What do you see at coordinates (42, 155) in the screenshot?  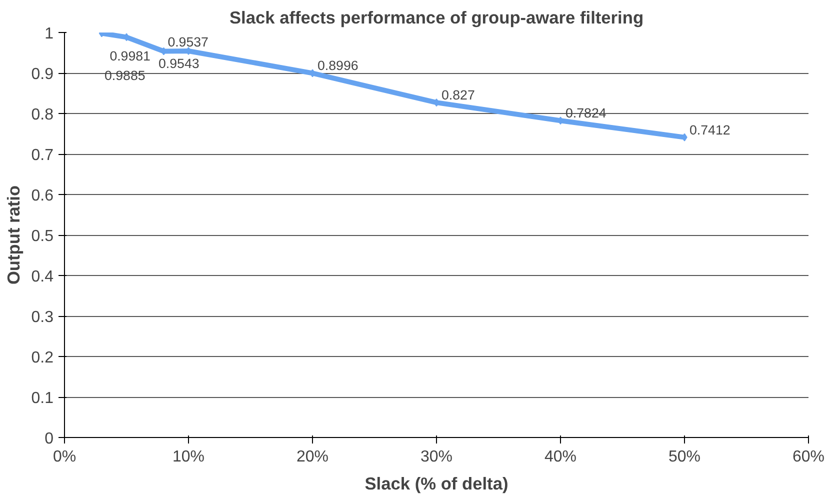 I see `y-tick-label: 0.7` at bounding box center [42, 155].